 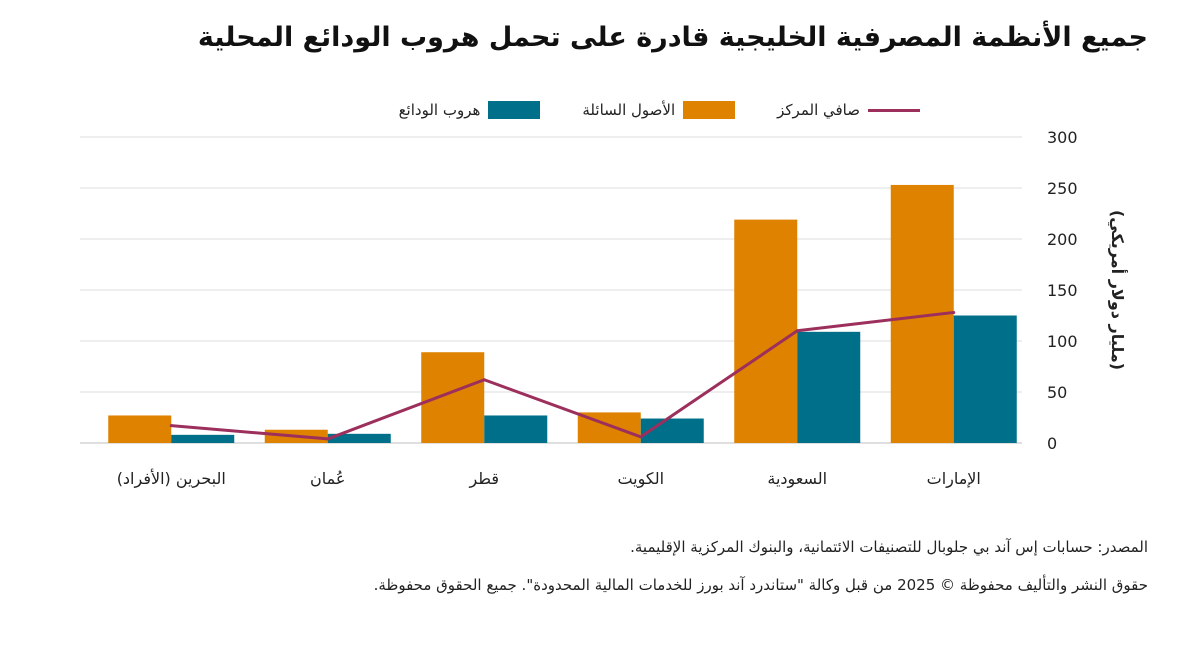 I want to click on y-axis-title: (مليار دولار أمريكي), so click(x=1117, y=290).